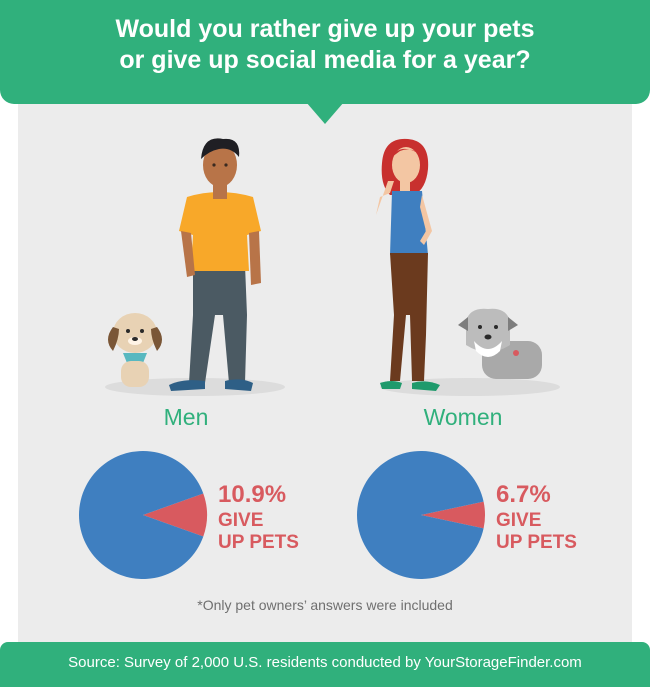  Describe the element at coordinates (470, 387) in the screenshot. I see `ground-shadow` at that location.